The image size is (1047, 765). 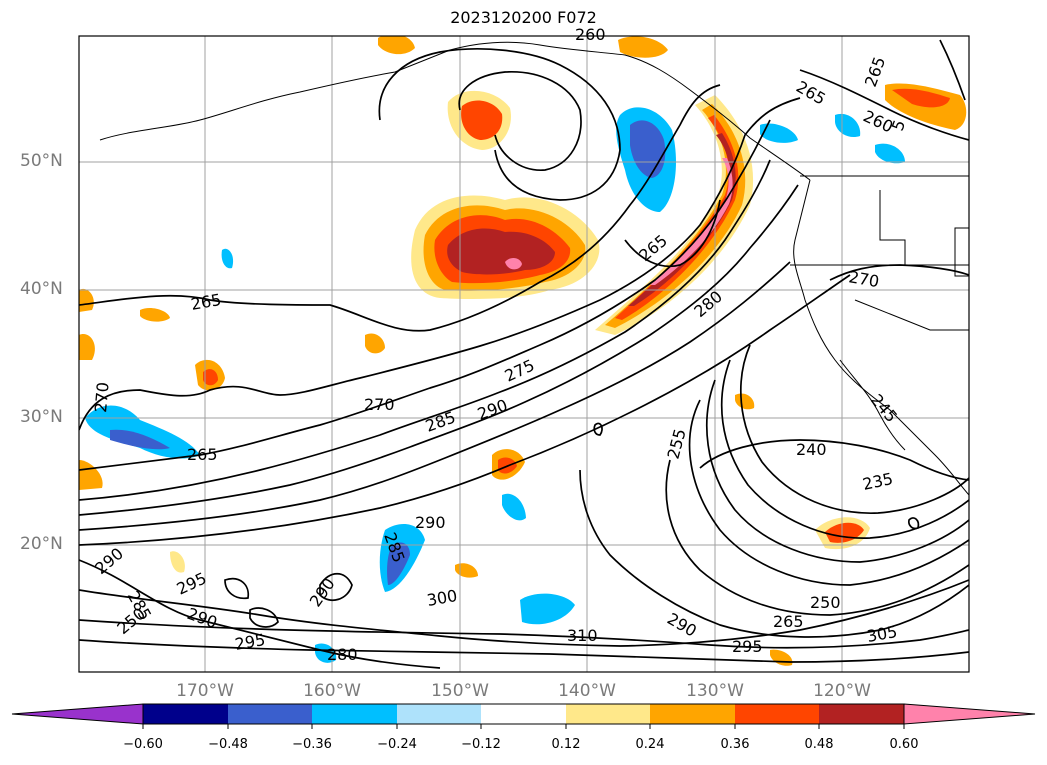 I want to click on shaded-region-jet, so click(x=691, y=221).